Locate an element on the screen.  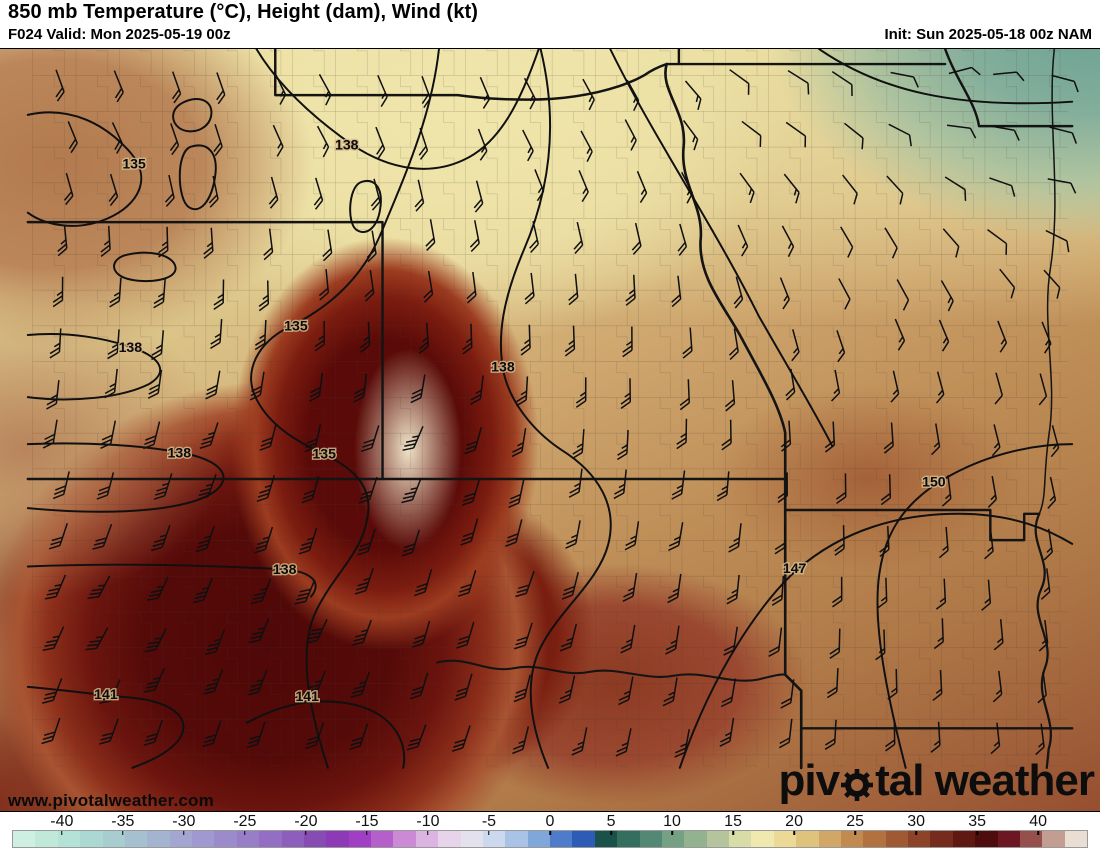
colorbar-tick-label: -30 is located at coordinates (184, 821).